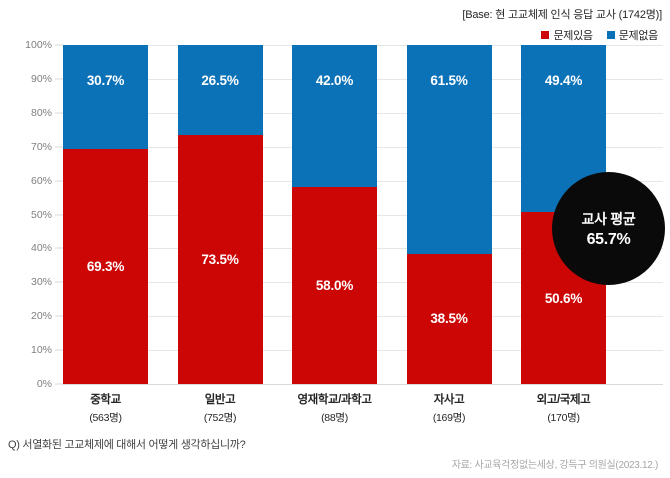 The width and height of the screenshot is (670, 478). I want to click on y-axis: 0% 10% 20% 30% 40% 50% 60% 70% 80% 90% 100%, so click(31, 214).